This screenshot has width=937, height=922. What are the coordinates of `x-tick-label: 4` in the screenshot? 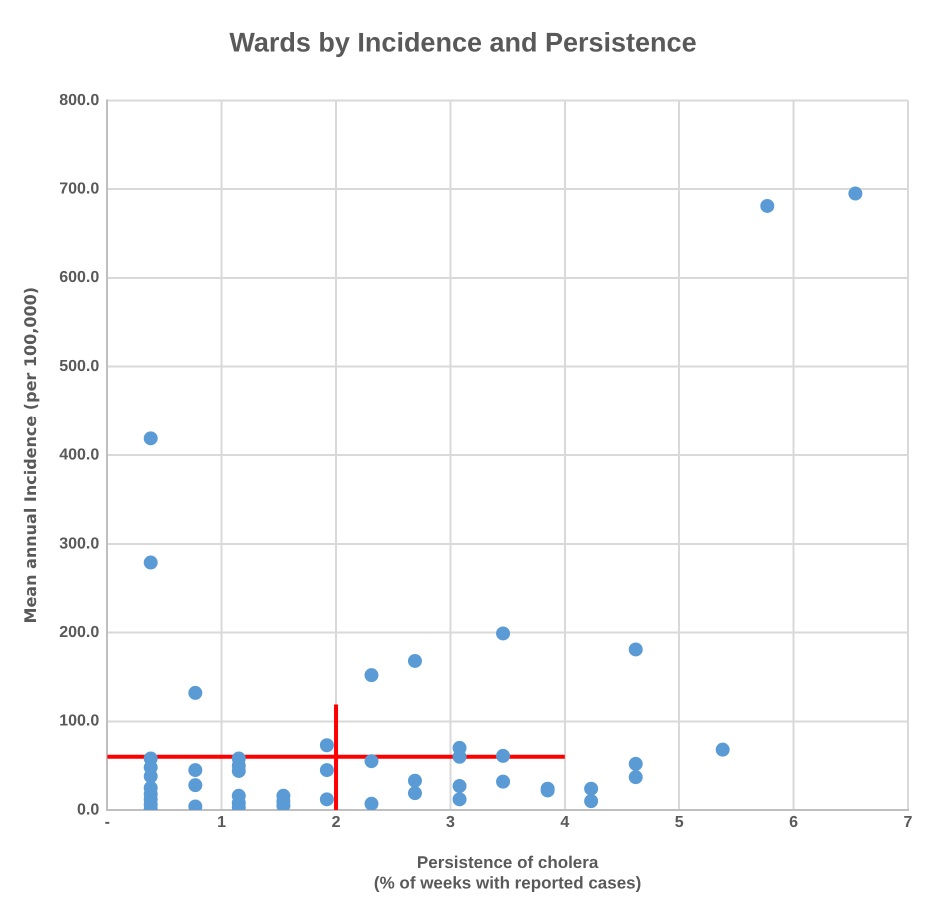 It's located at (565, 823).